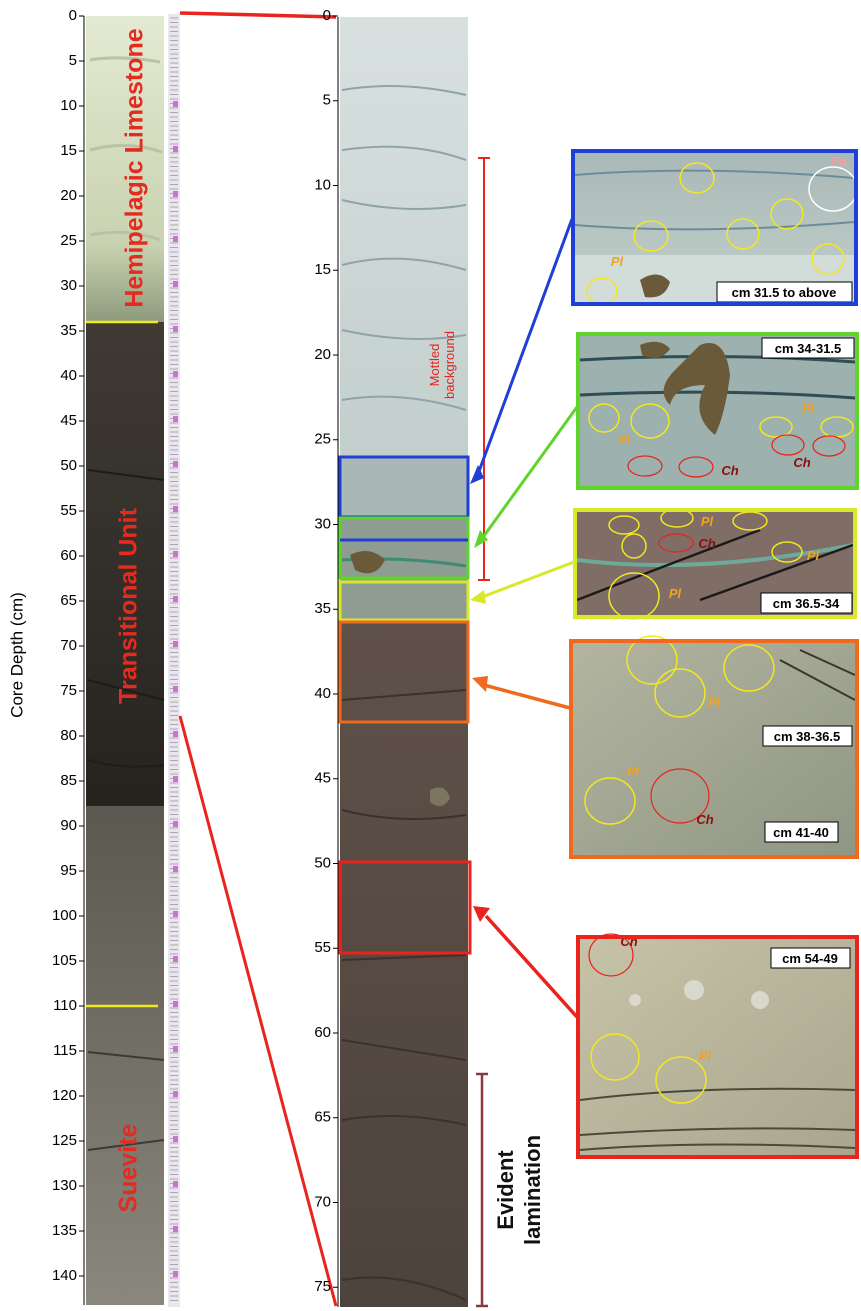 Image resolution: width=861 pixels, height=1311 pixels. What do you see at coordinates (322, 184) in the screenshot?
I see `zoom-axis-tick-label: 10` at bounding box center [322, 184].